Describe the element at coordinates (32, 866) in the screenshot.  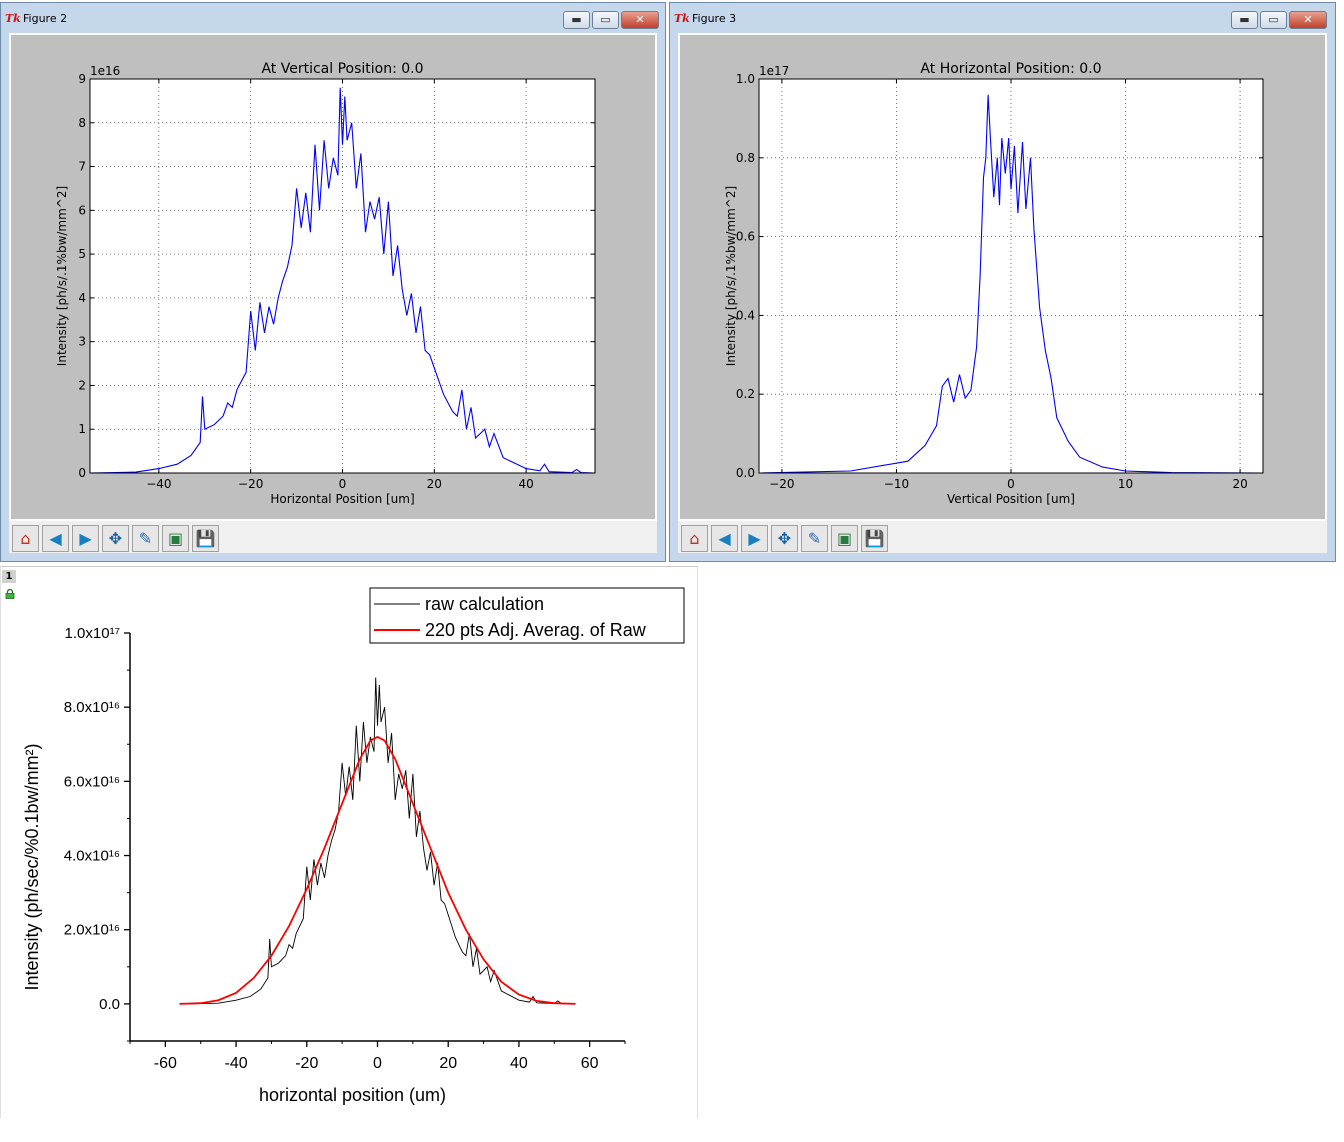
I see `y-axis-label: Intensity (ph/sec/%0.1bw/mm²)` at that location.